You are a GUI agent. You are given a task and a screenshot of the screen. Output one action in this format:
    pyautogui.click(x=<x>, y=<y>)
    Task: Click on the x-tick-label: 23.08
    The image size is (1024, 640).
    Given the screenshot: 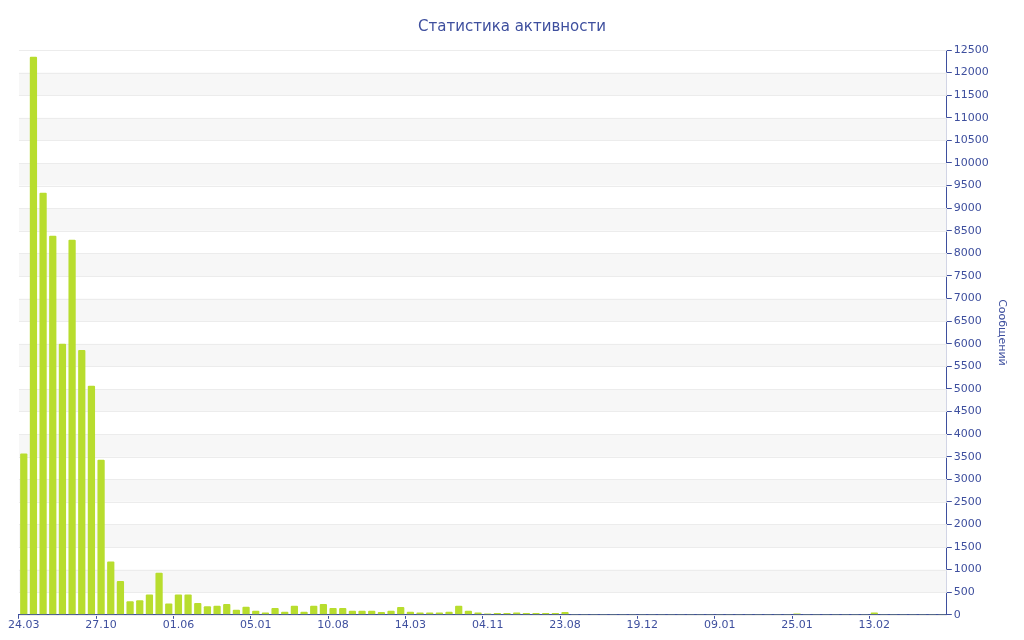 What is the action you would take?
    pyautogui.click(x=565, y=625)
    